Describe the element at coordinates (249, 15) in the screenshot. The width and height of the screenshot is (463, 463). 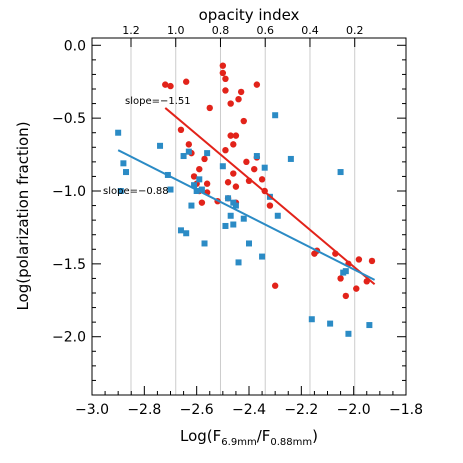
I see `top-axis-title: opacity index` at that location.